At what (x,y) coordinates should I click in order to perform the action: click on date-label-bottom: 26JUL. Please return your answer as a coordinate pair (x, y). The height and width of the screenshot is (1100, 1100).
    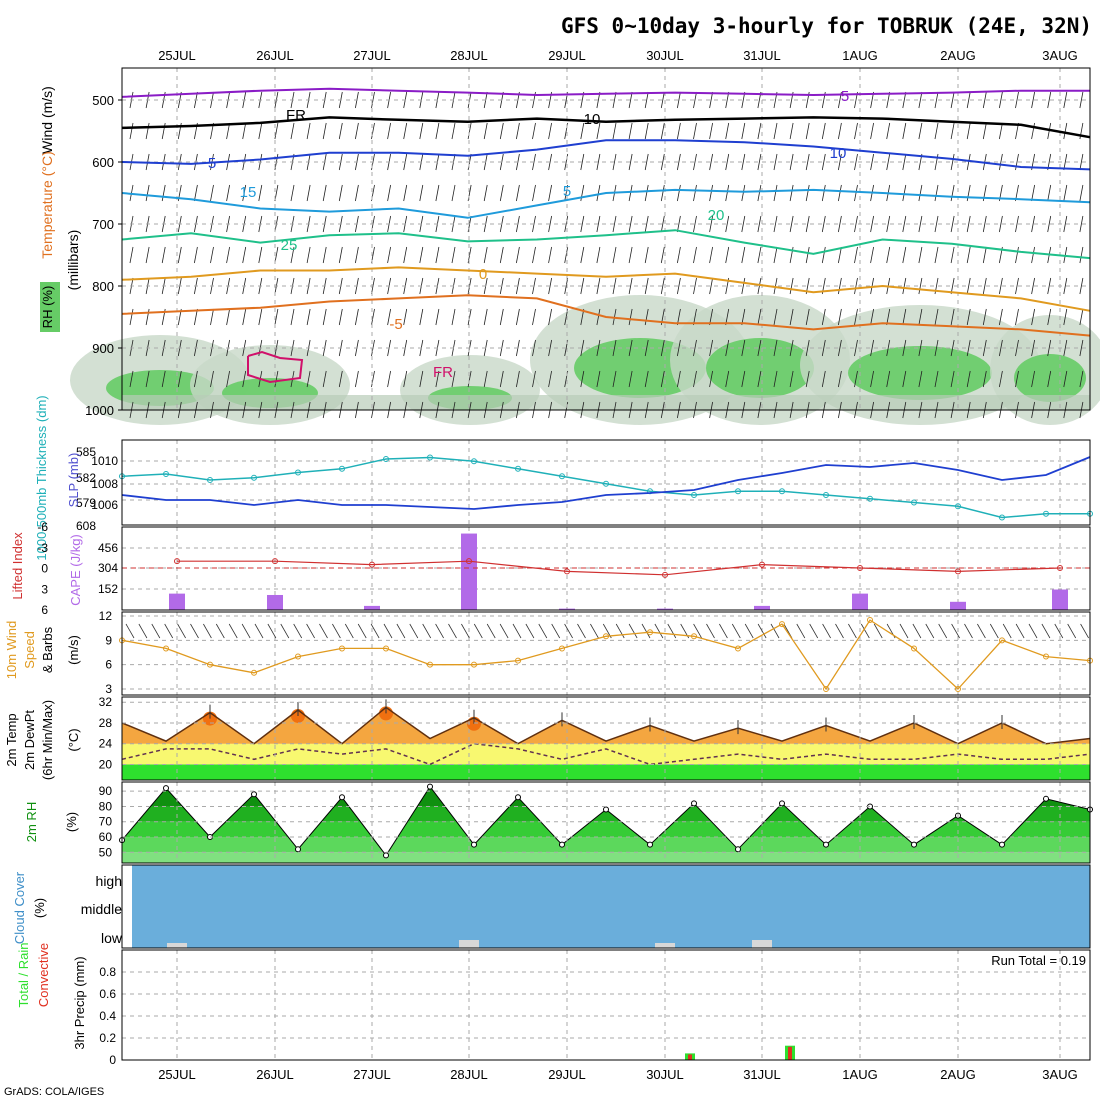
    Looking at the image, I should click on (275, 1074).